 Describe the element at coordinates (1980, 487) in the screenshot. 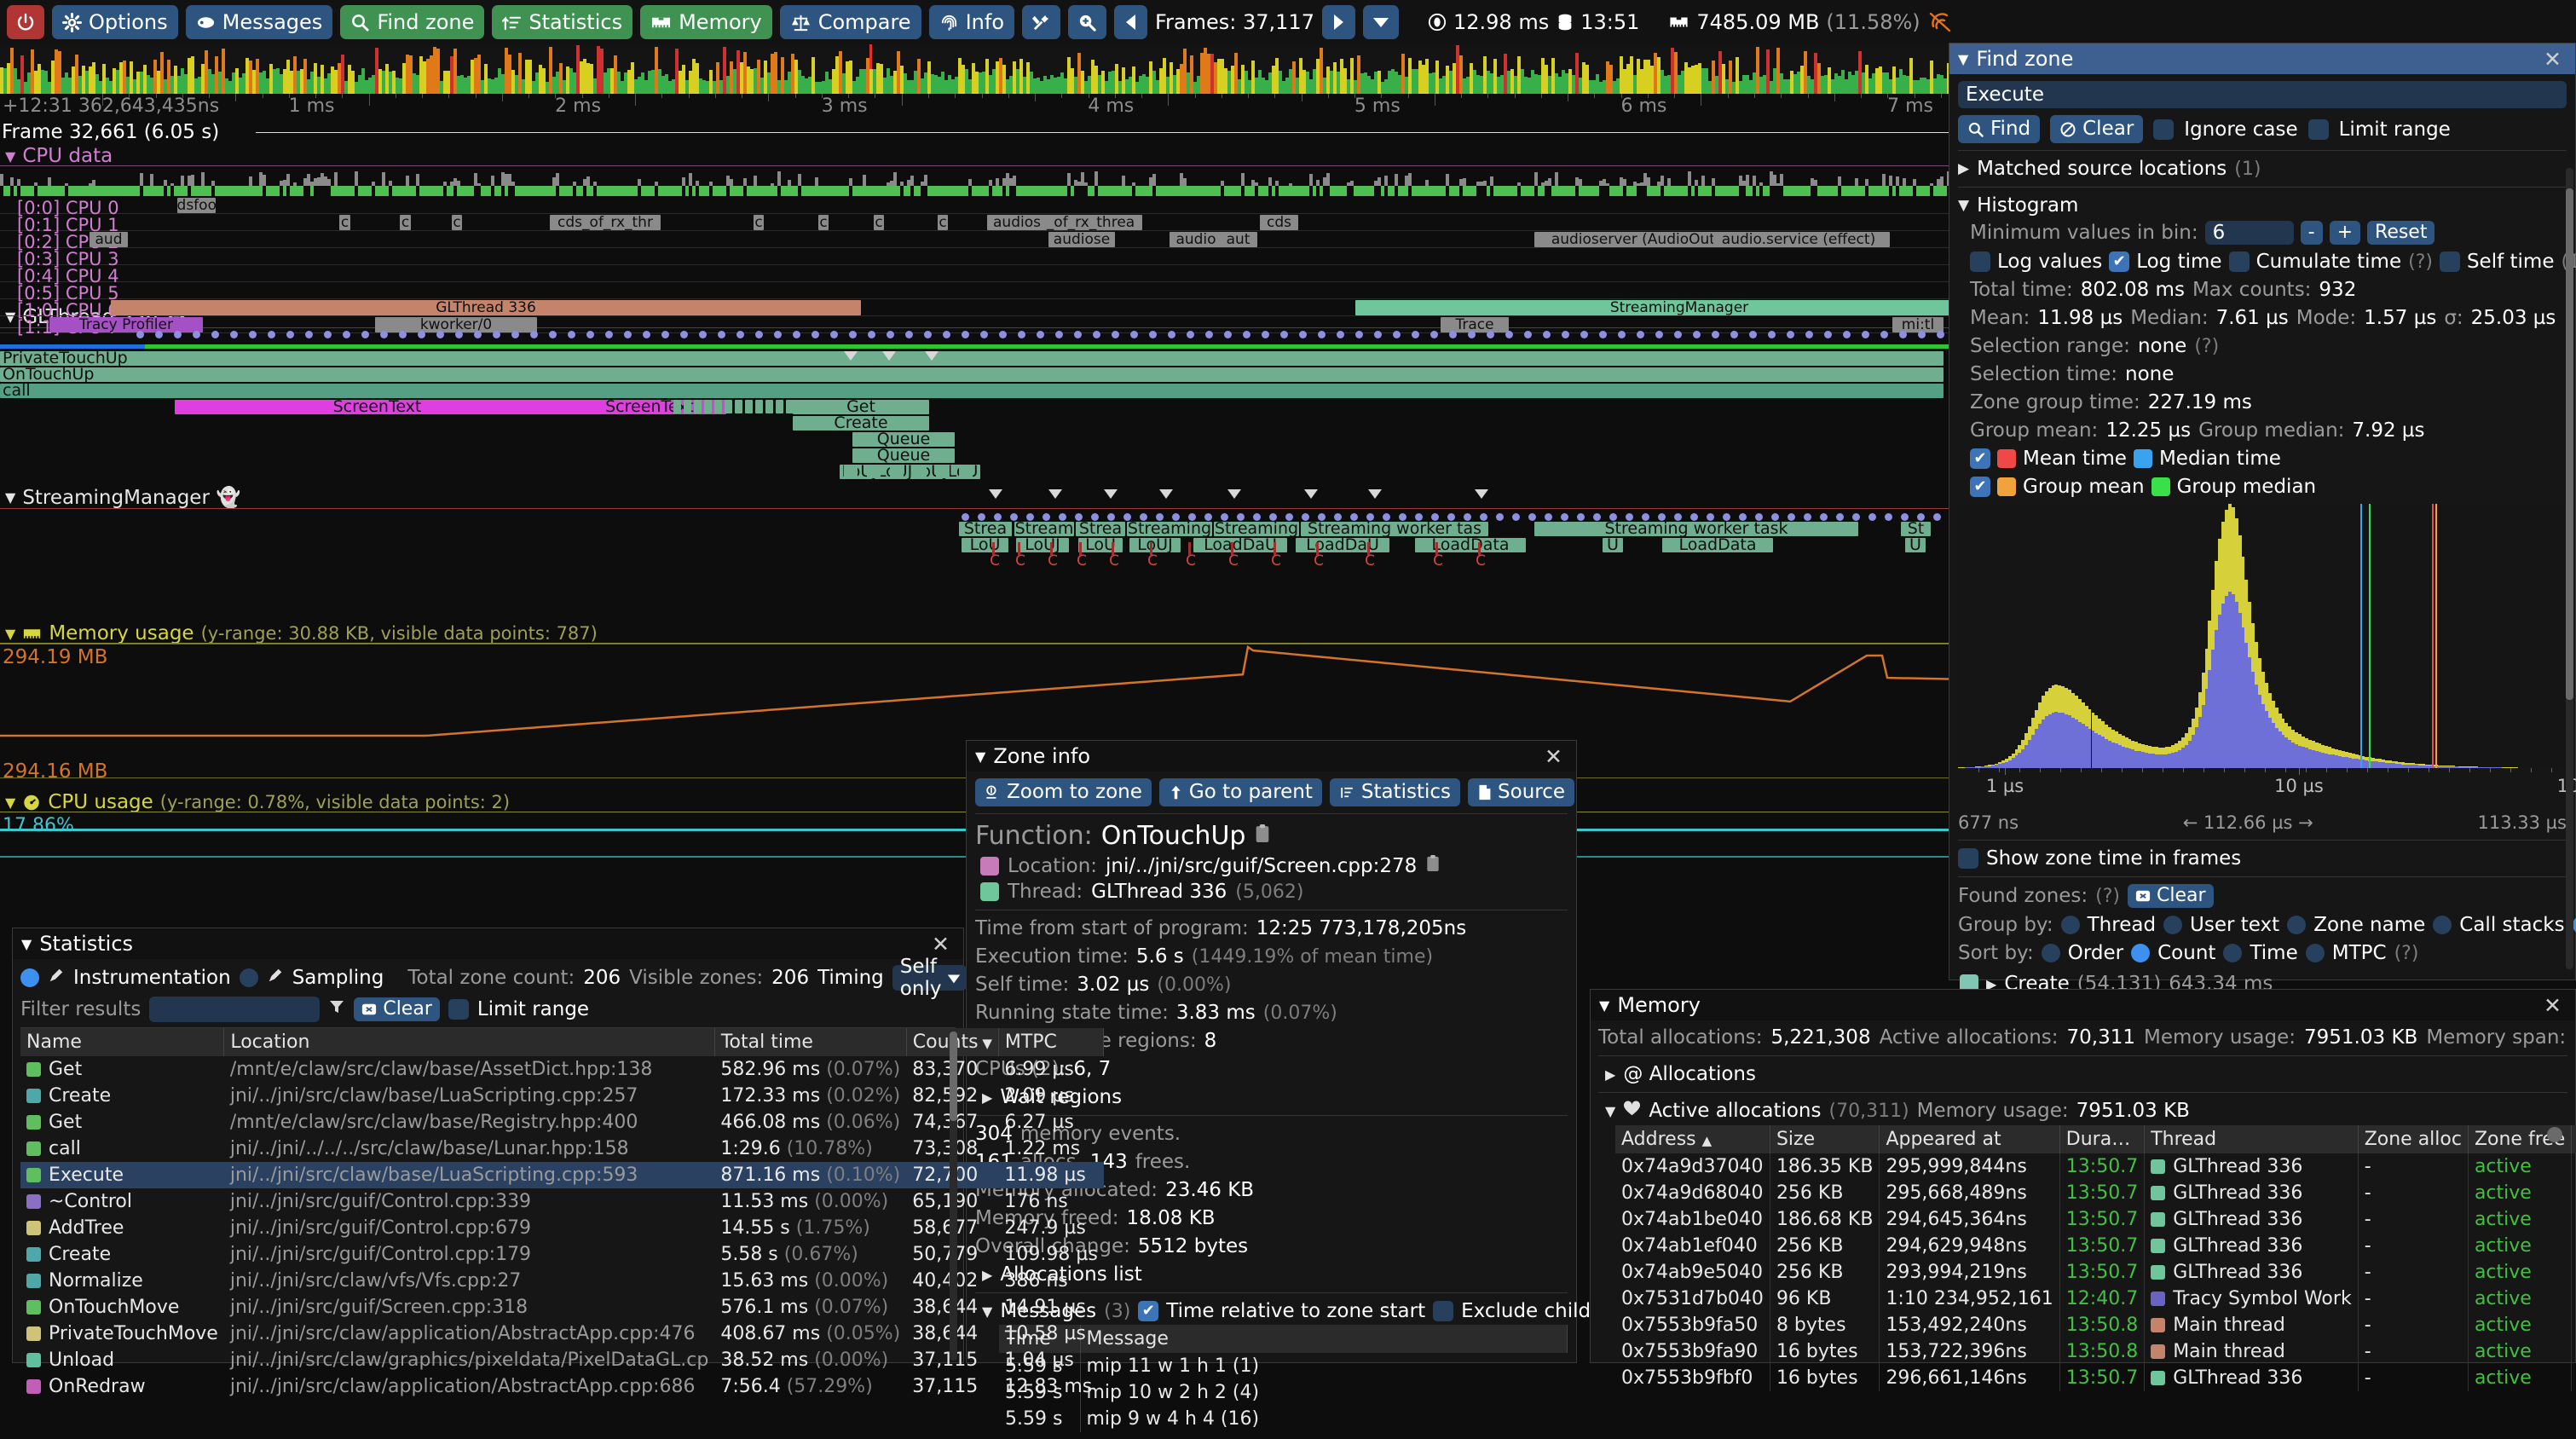

I see `group-mean-checkbox` at that location.